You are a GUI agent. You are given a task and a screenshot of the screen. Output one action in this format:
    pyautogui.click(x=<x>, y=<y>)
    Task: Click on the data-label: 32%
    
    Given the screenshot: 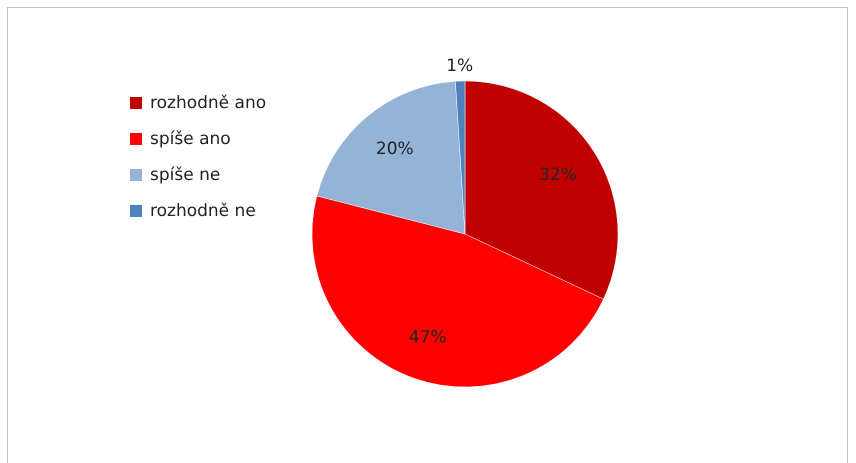 What is the action you would take?
    pyautogui.click(x=558, y=174)
    